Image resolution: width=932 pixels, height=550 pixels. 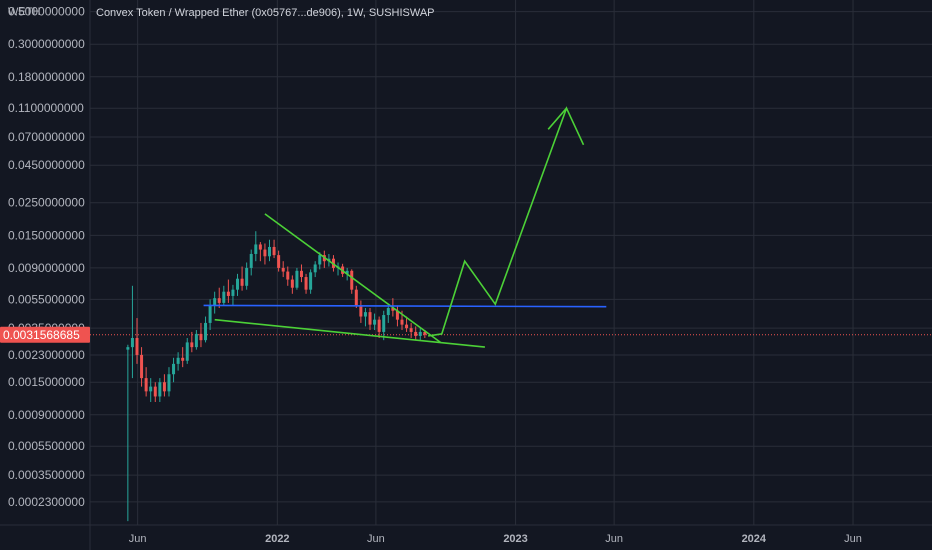 I want to click on upper-trendline, so click(x=352, y=278).